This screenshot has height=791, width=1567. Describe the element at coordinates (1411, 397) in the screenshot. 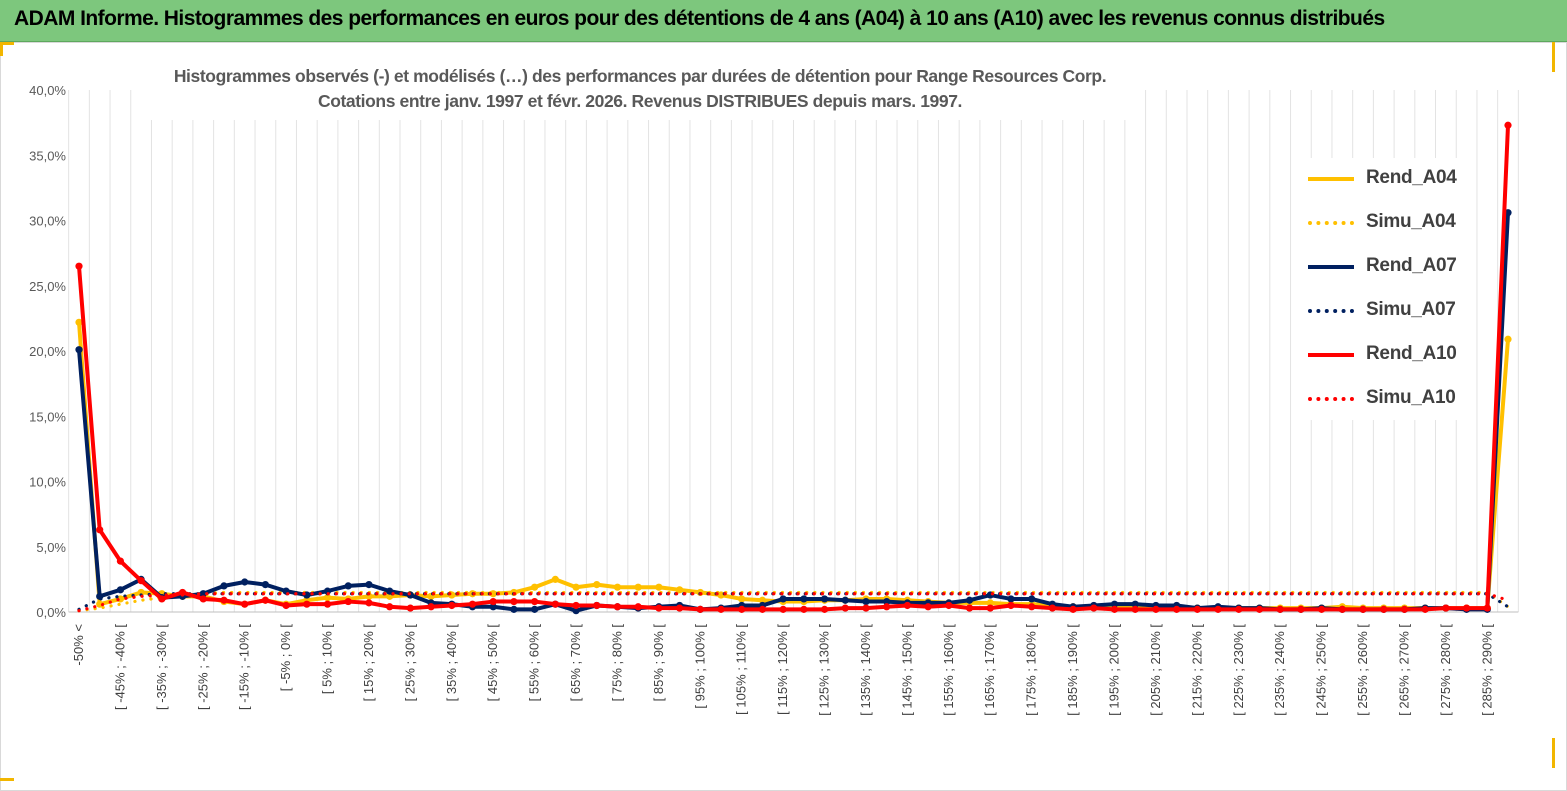

I see `legend-label: Simu_A10` at that location.